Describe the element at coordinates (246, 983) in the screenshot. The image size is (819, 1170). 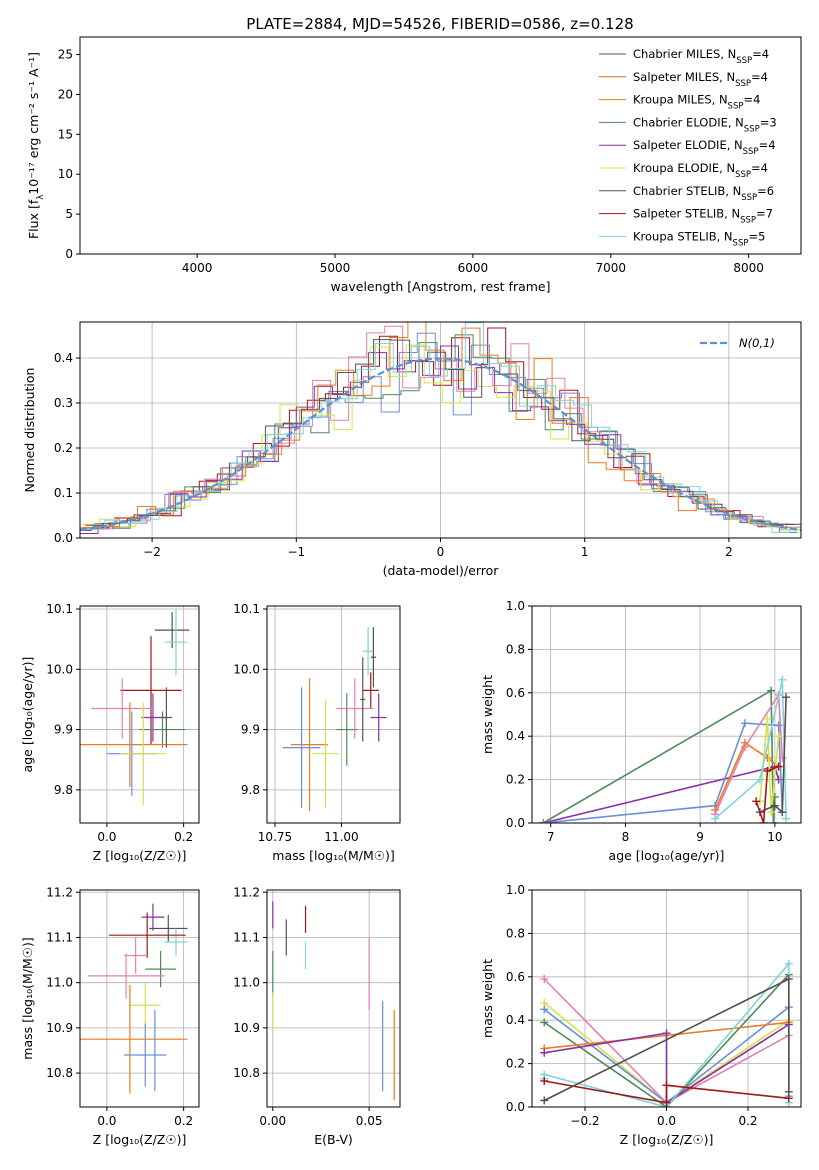
I see `y-tick-label: 11.0` at that location.